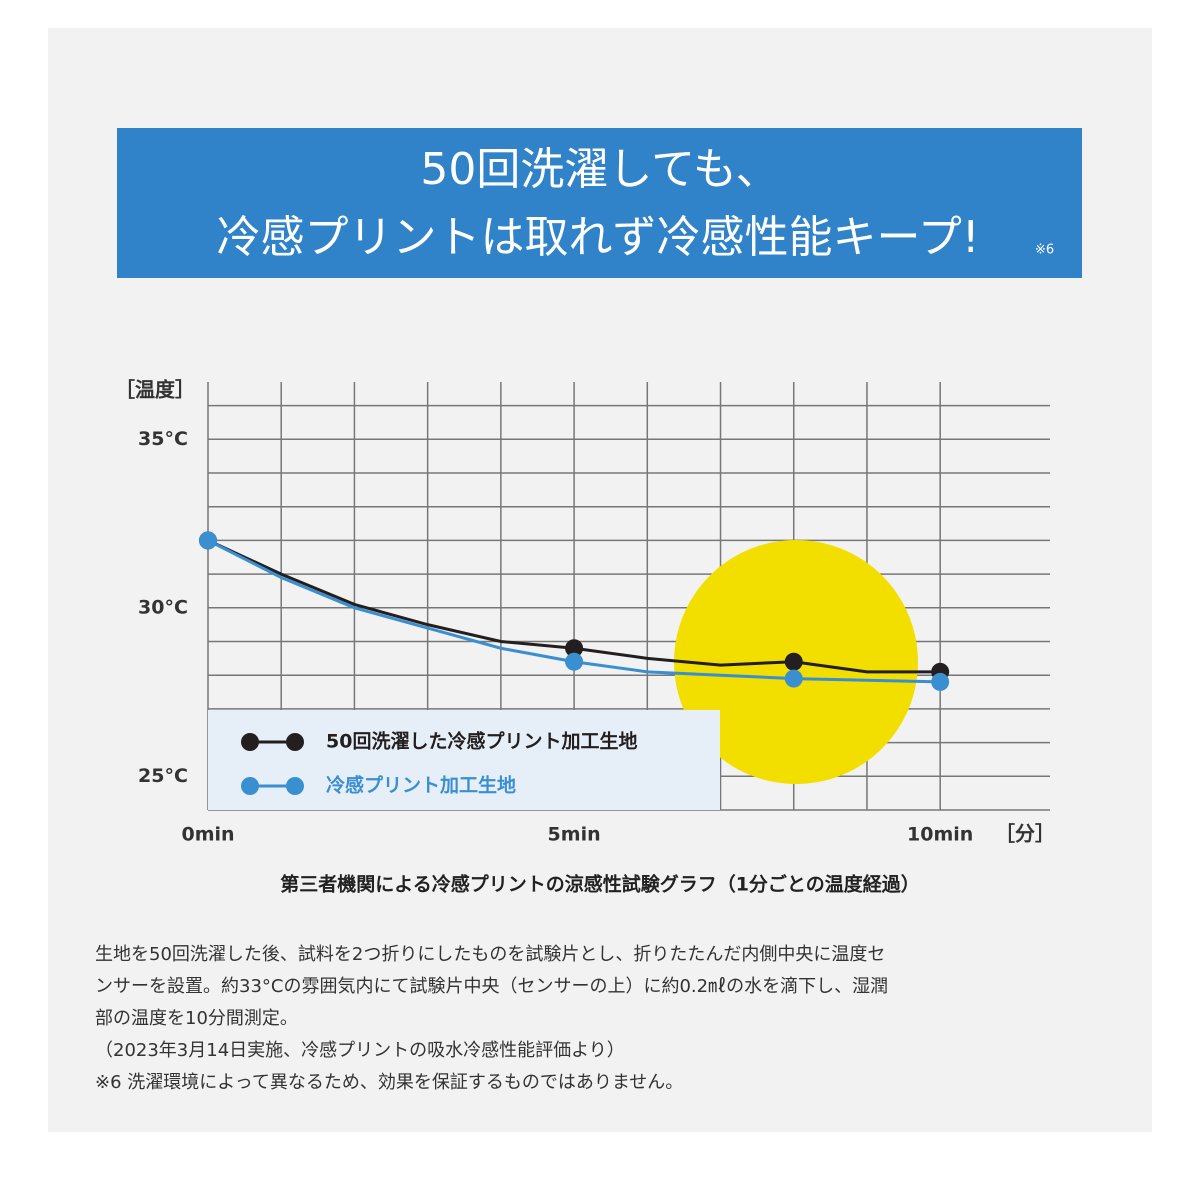 The width and height of the screenshot is (1200, 1204). Describe the element at coordinates (163, 776) in the screenshot. I see `y-tick-label: 25°C` at that location.